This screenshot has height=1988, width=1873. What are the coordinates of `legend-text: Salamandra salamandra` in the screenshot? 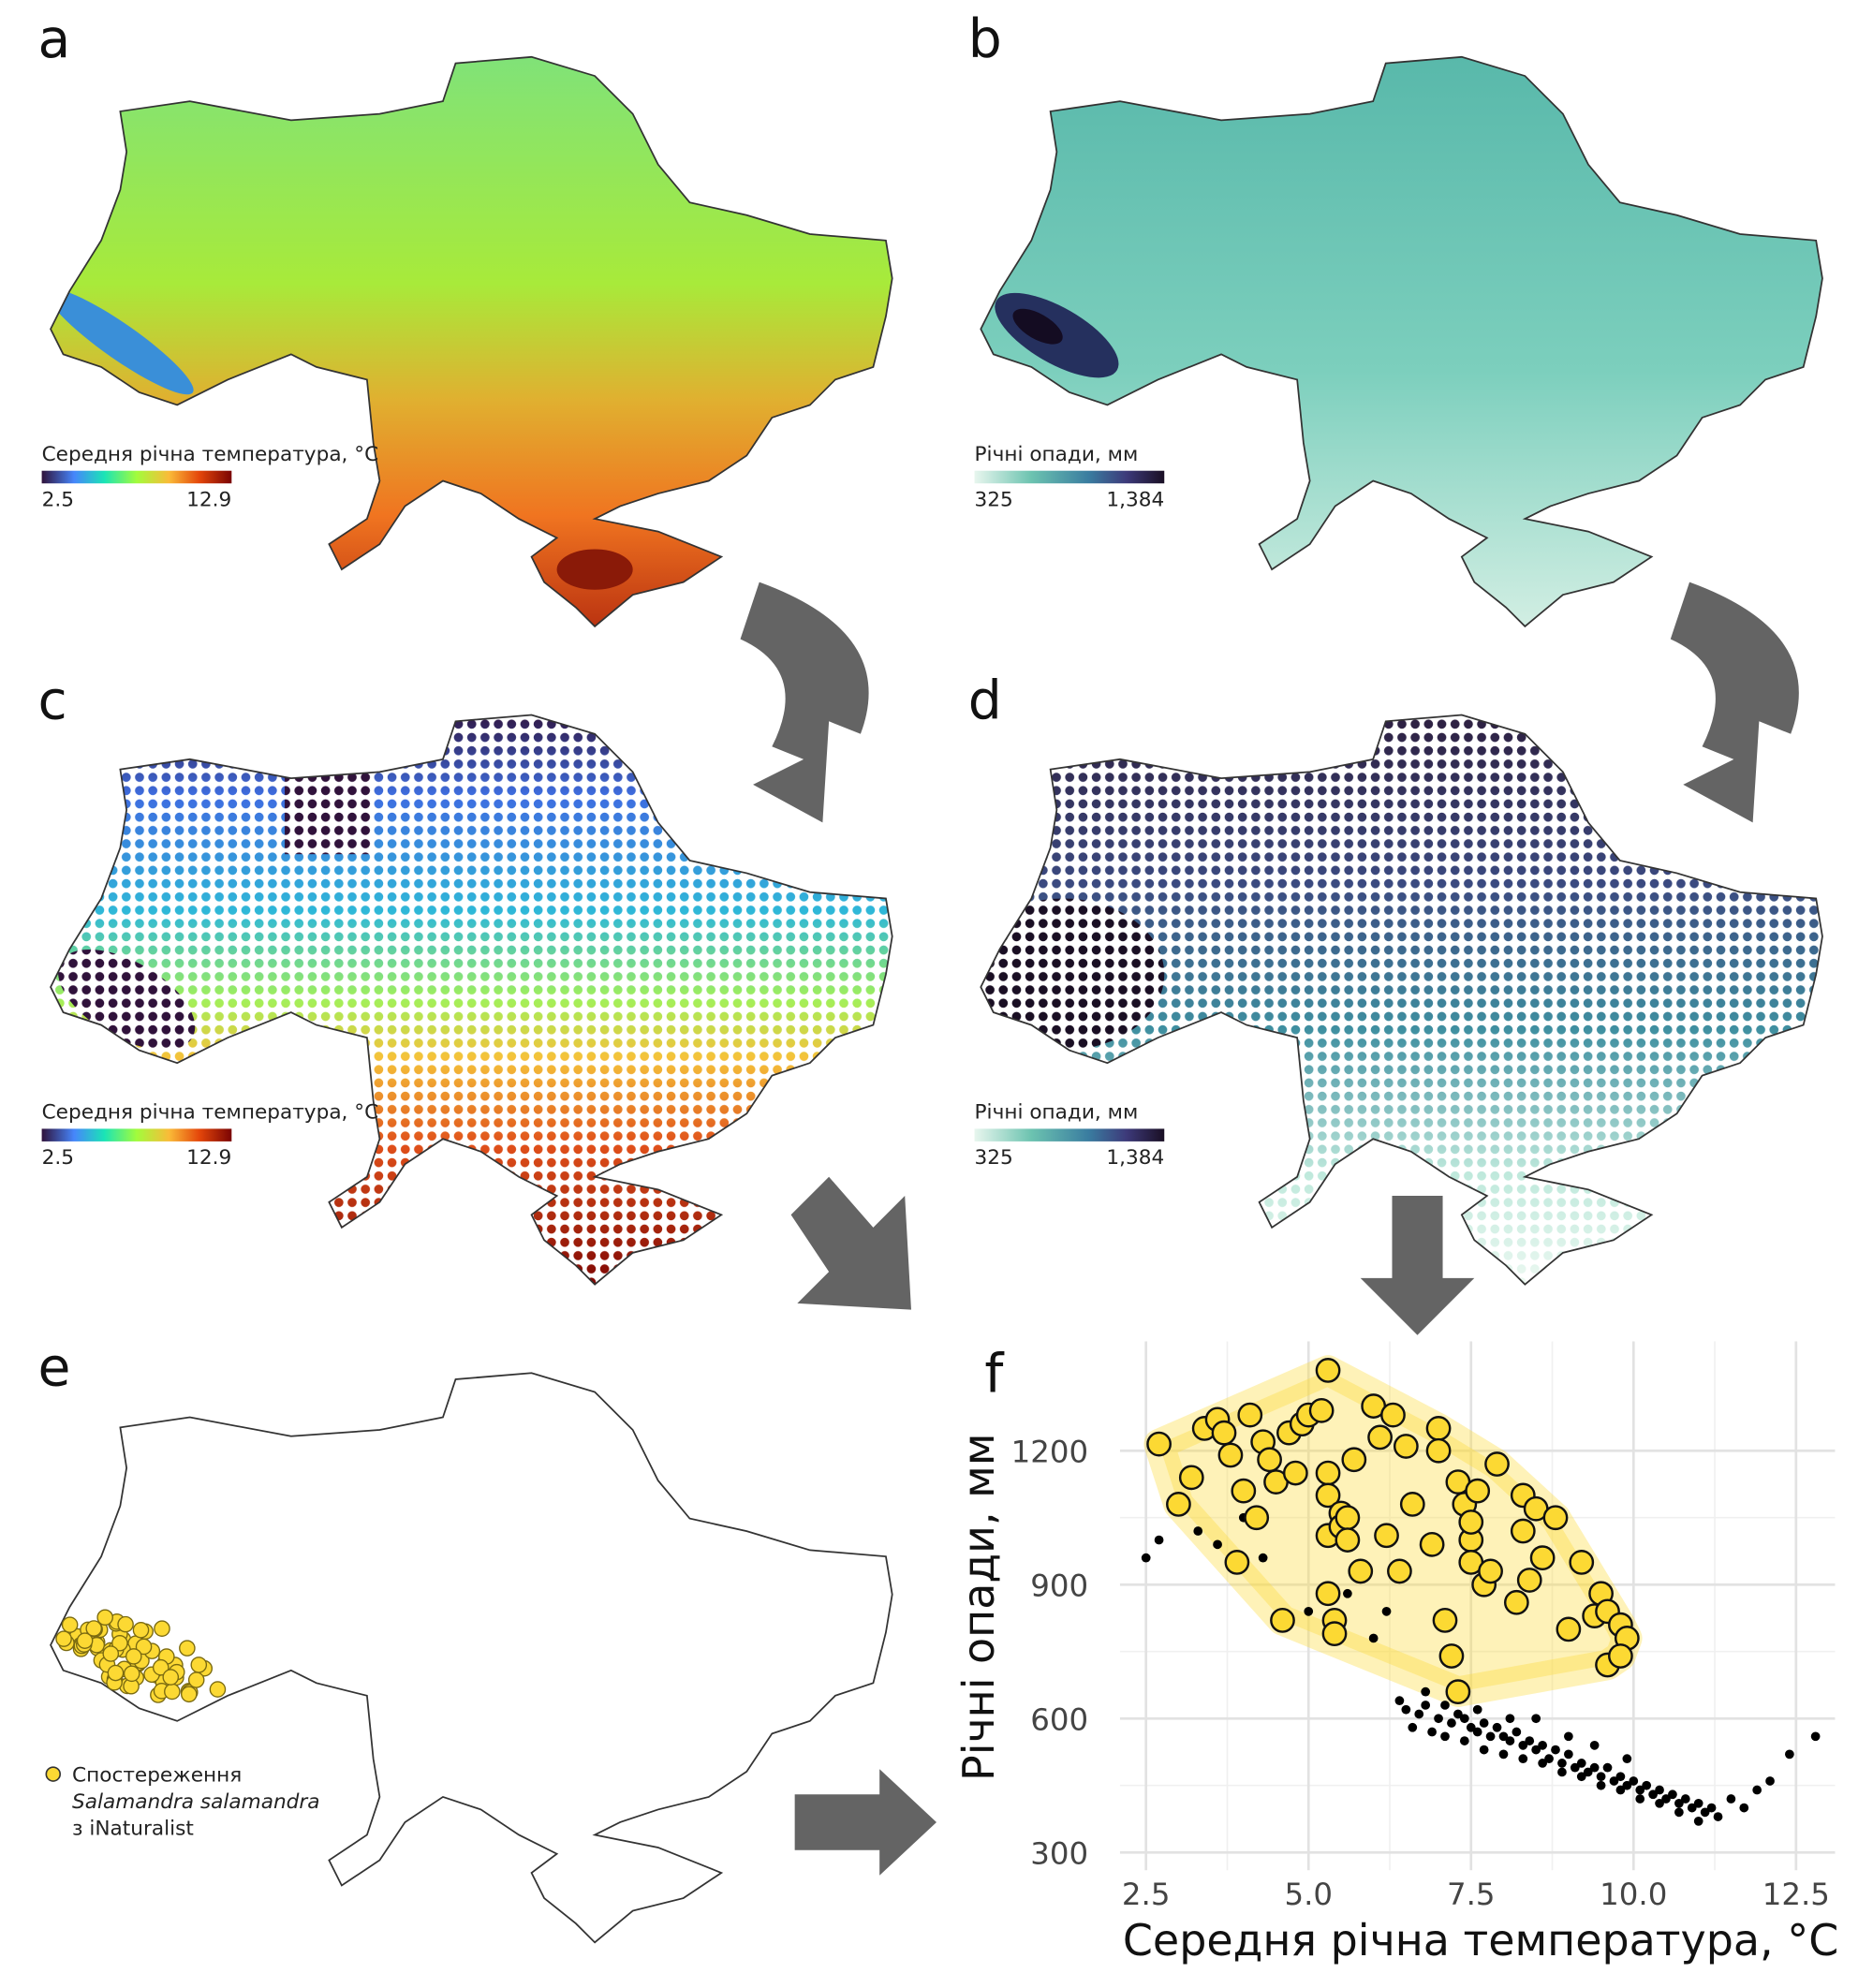 It's located at (195, 1802).